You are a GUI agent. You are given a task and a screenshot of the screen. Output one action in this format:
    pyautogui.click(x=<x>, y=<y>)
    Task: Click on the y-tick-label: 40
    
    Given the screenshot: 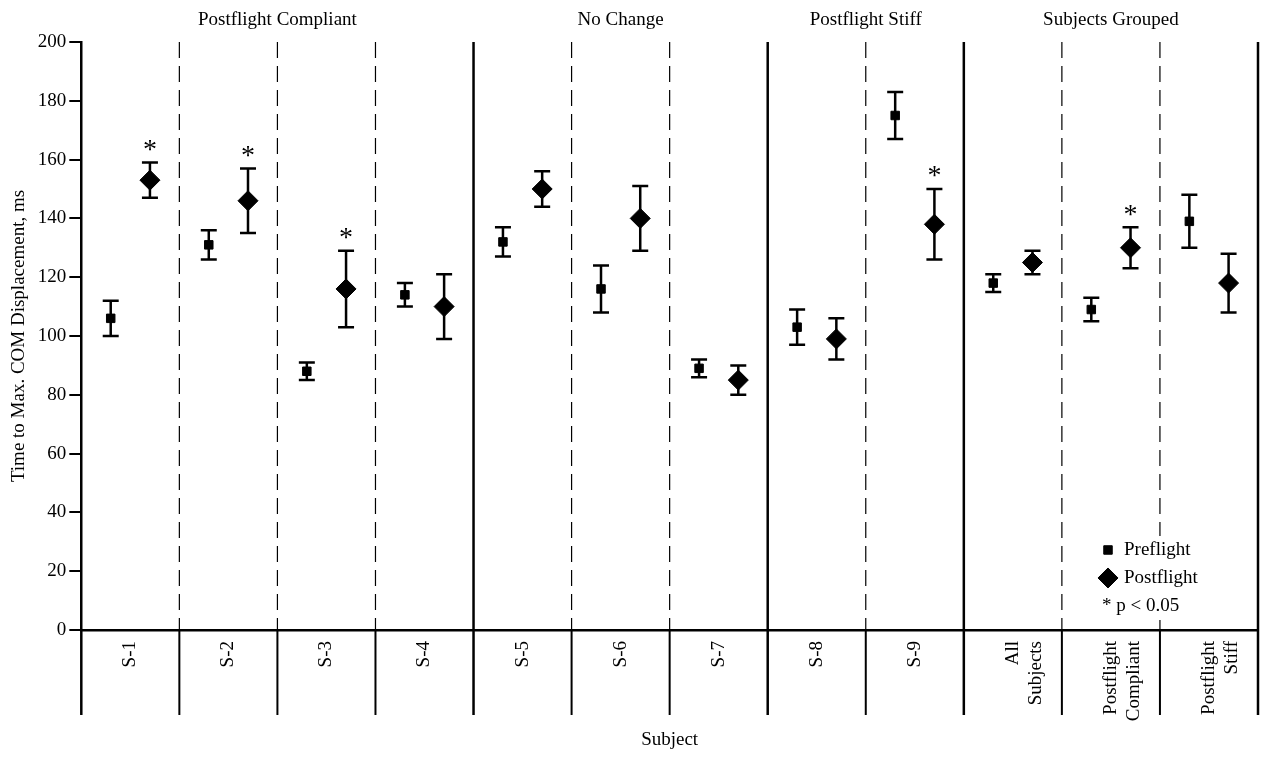 What is the action you would take?
    pyautogui.click(x=57, y=511)
    